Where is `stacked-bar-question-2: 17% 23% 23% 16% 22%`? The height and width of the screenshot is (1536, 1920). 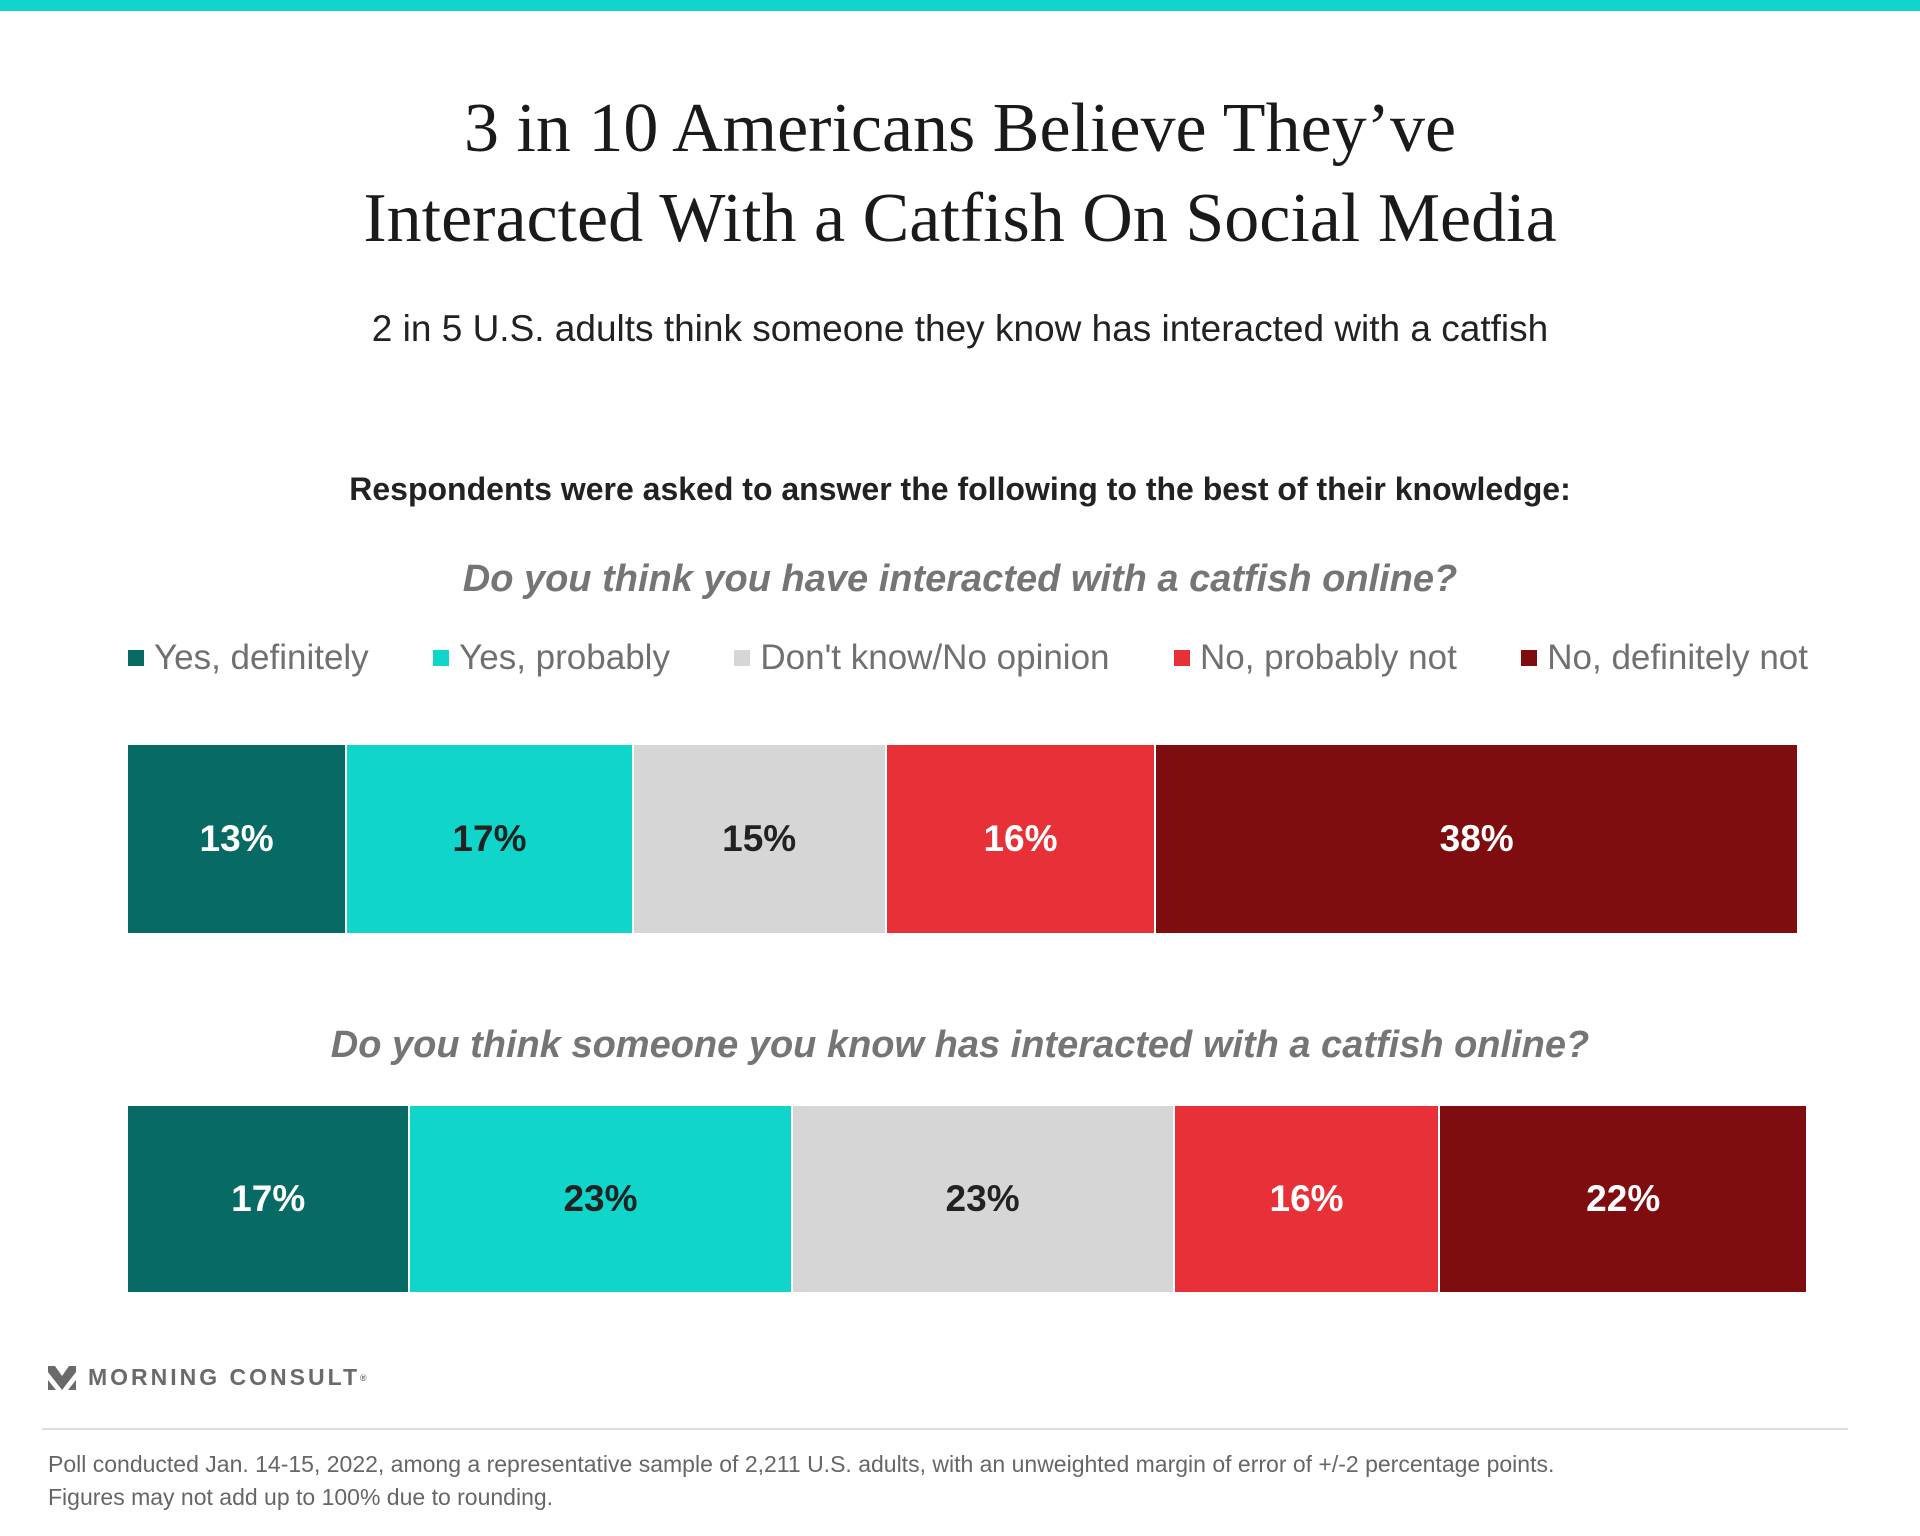 stacked-bar-question-2: 17% 23% 23% 16% 22% is located at coordinates (967, 1199).